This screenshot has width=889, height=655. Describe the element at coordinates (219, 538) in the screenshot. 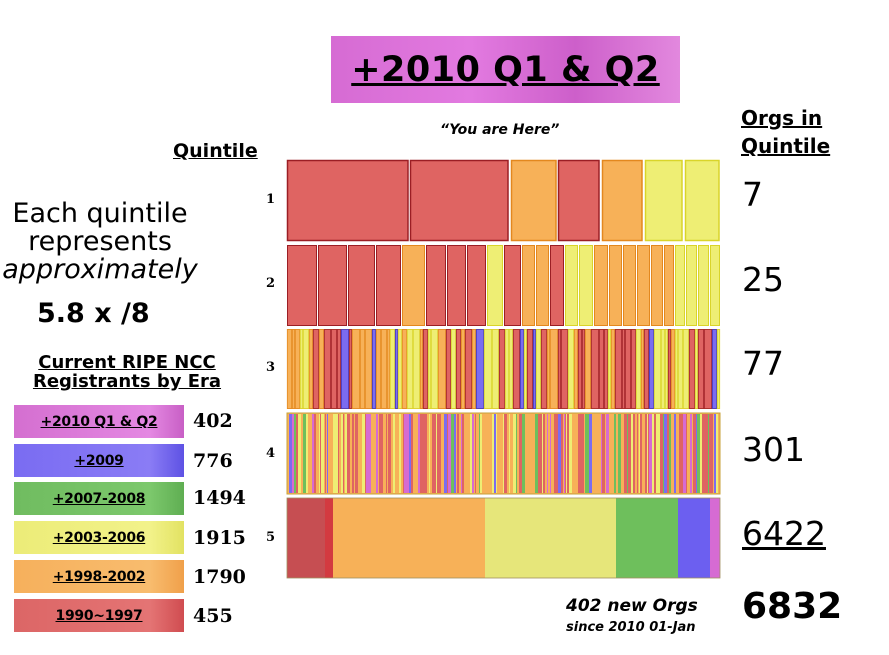

I see `era-count-2003: 1915` at that location.